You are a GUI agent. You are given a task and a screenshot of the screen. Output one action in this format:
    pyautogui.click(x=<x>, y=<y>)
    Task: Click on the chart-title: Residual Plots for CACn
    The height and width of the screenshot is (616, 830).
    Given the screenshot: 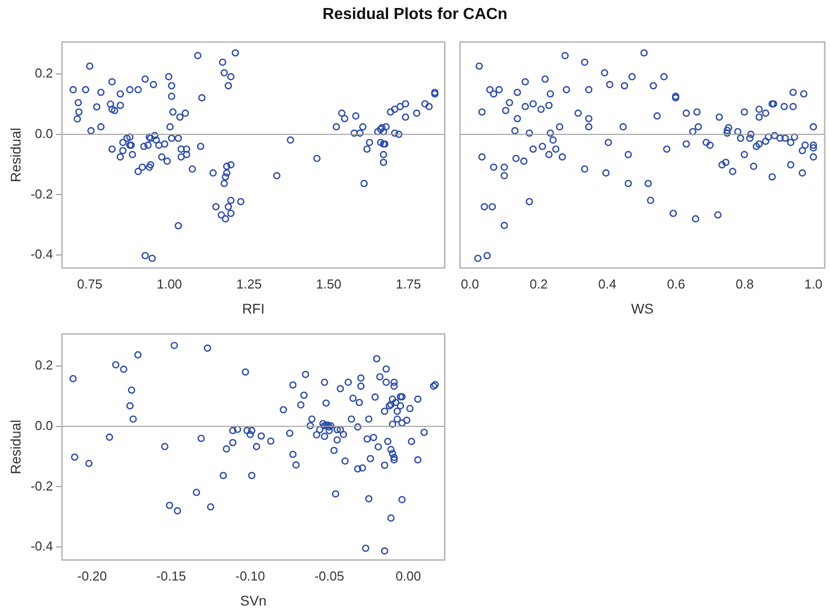 What is the action you would take?
    pyautogui.click(x=415, y=15)
    